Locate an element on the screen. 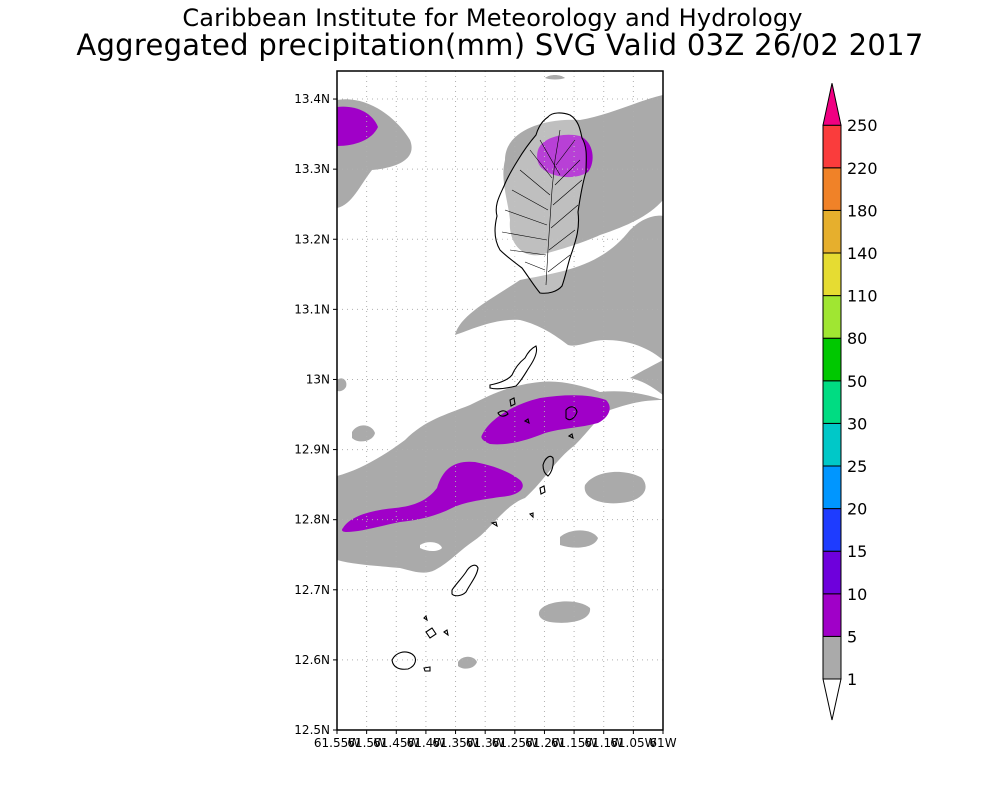 This screenshot has height=800, width=1000. colorbar-above-arrow is located at coordinates (832, 104).